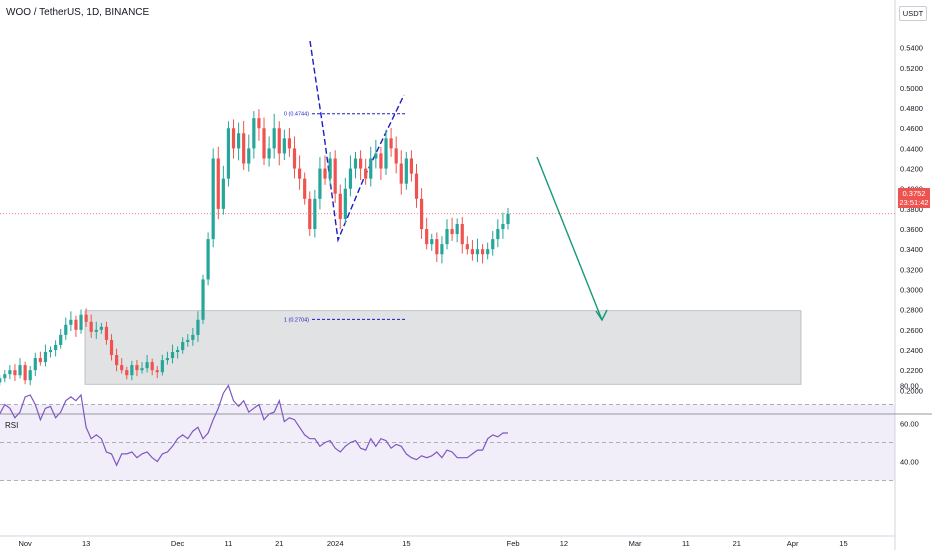 The image size is (932, 550). Describe the element at coordinates (25, 543) in the screenshot. I see `time-tick-label: Nov` at that location.